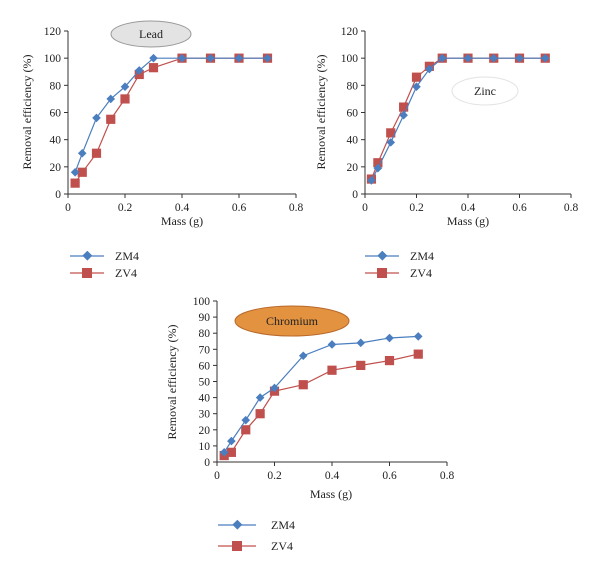  I want to click on lead-y-tick-label: 120, so click(53, 32).